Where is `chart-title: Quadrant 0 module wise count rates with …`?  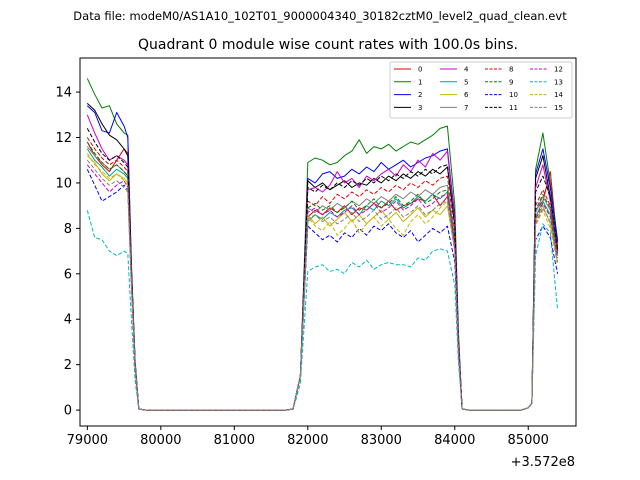 chart-title: Quadrant 0 module wise count rates with … is located at coordinates (328, 45).